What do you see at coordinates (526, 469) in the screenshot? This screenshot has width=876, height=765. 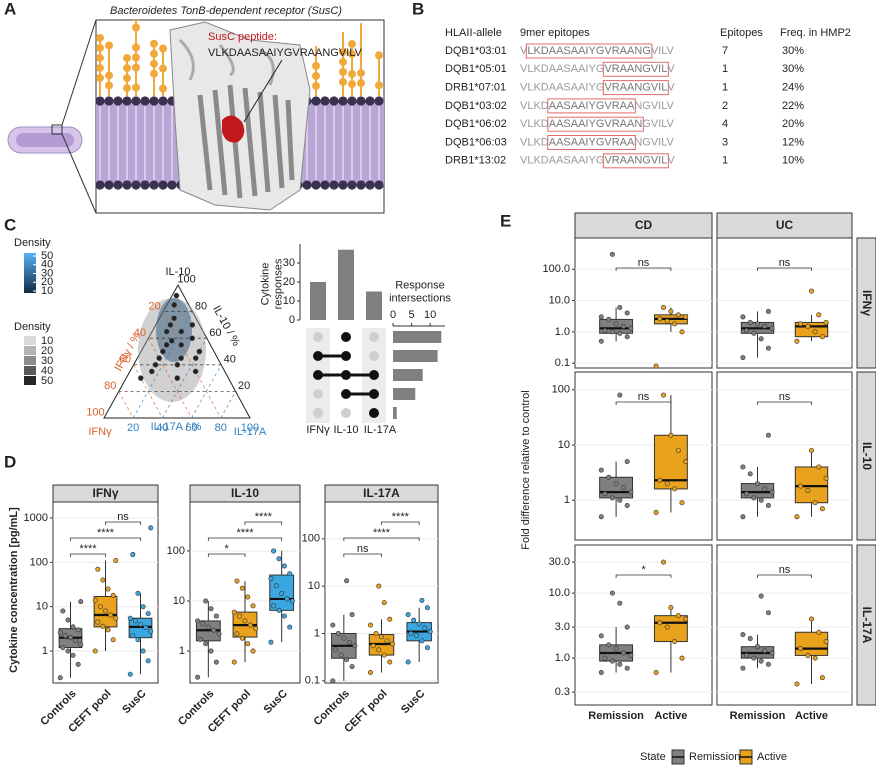 I see `y-axis-title: Fold difference relative to control` at bounding box center [526, 469].